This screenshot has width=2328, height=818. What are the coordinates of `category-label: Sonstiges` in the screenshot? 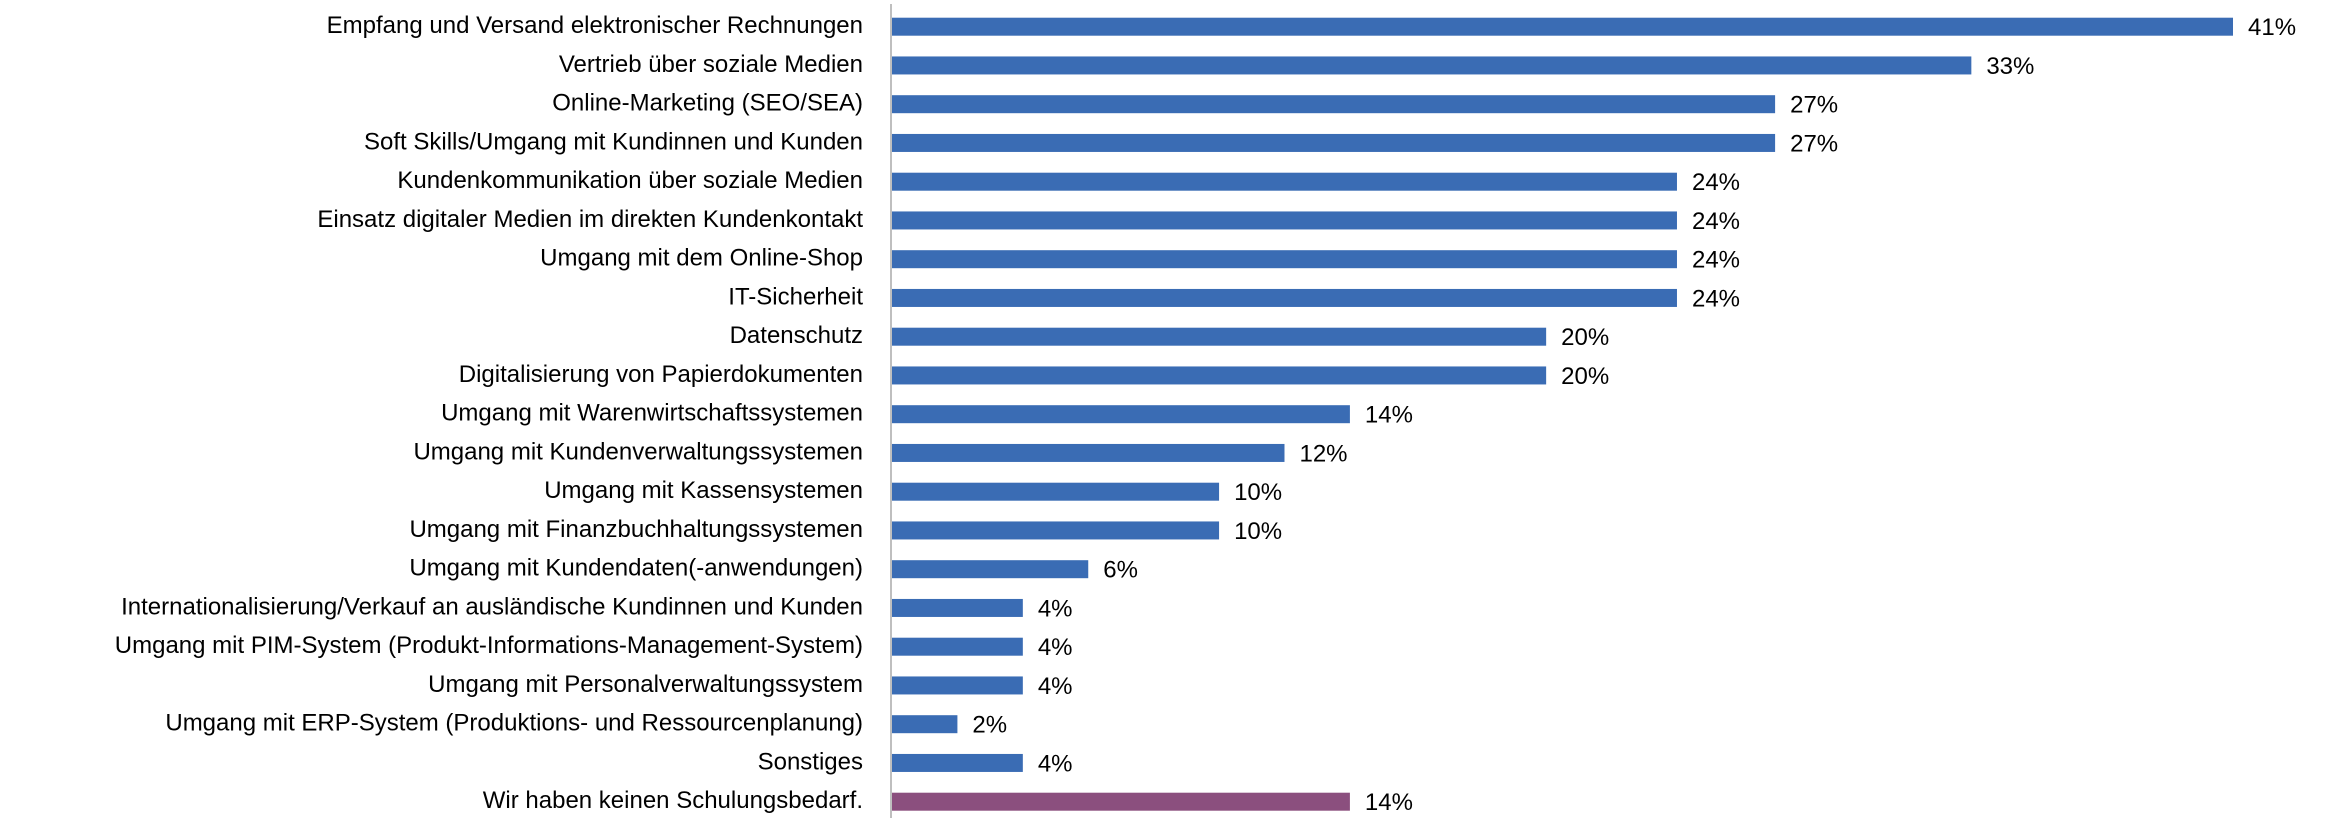 It's located at (810, 761).